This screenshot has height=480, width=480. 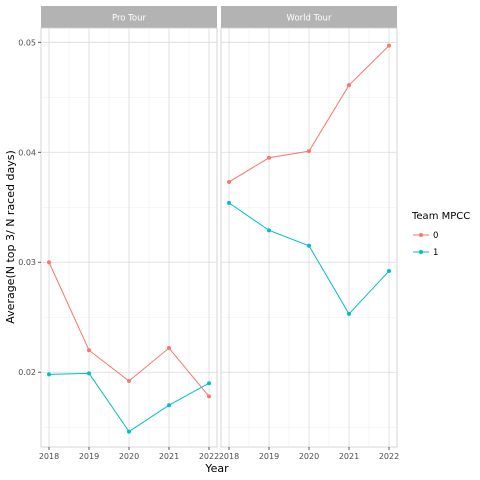 I want to click on y-axis: 0.02 0.03 0.04 0.05, so click(x=29, y=207).